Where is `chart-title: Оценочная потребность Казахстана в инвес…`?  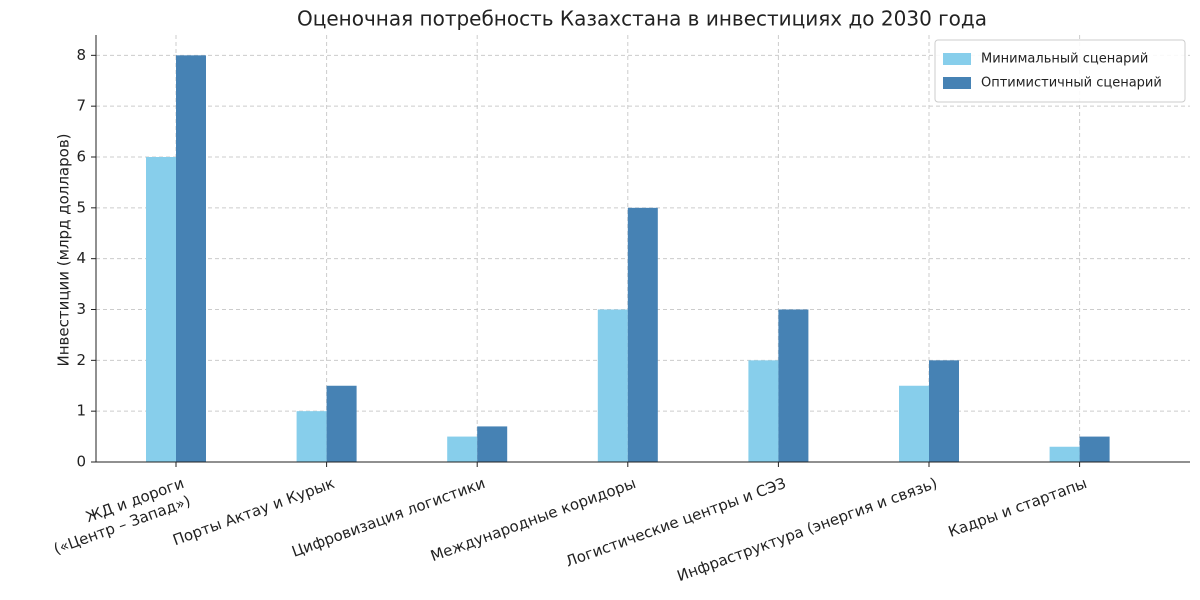 chart-title: Оценочная потребность Казахстана в инвес… is located at coordinates (642, 19).